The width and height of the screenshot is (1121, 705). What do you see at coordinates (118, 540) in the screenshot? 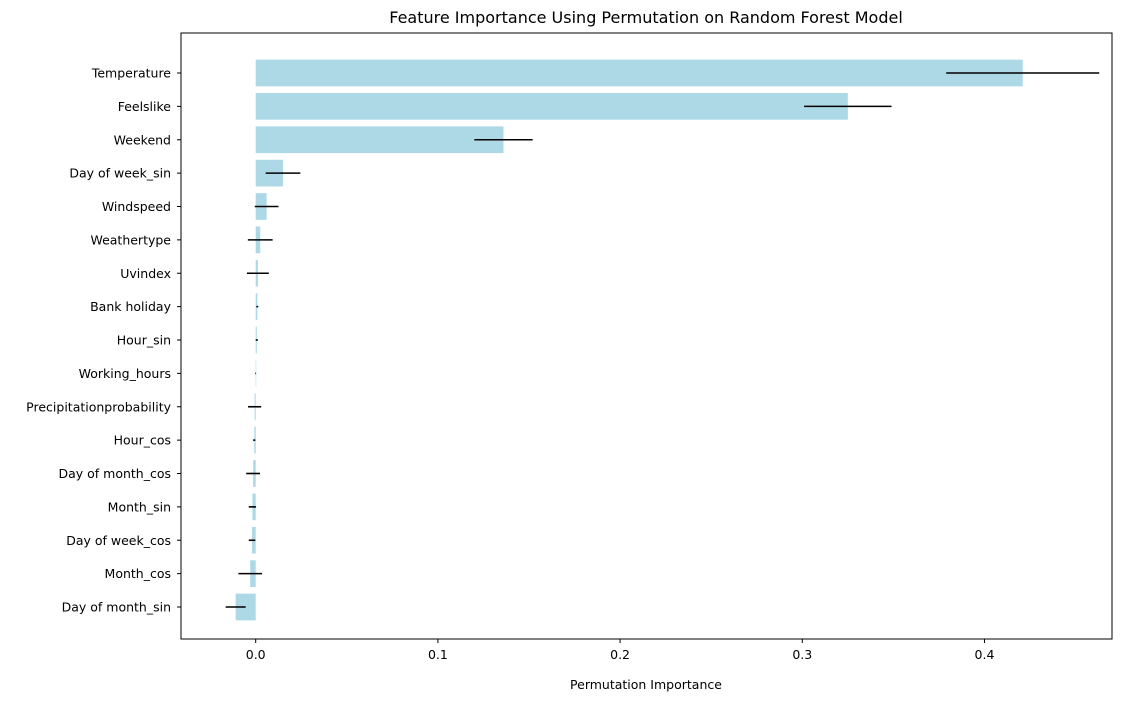
I see `y-tick-label-14: Day of week_cos` at bounding box center [118, 540].